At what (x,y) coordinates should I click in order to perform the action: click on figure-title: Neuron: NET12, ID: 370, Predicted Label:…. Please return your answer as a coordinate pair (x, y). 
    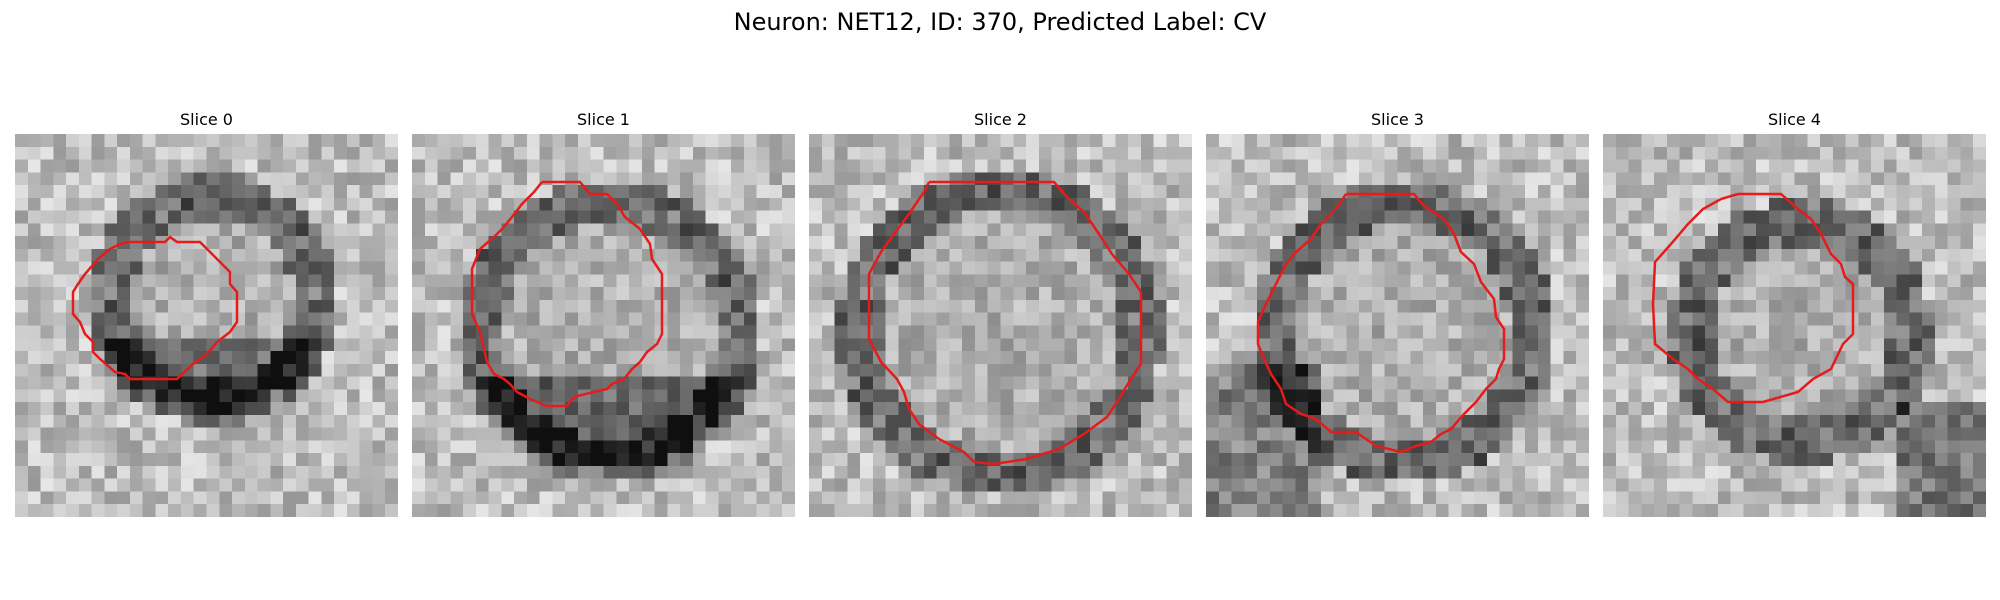
    Looking at the image, I should click on (1000, 22).